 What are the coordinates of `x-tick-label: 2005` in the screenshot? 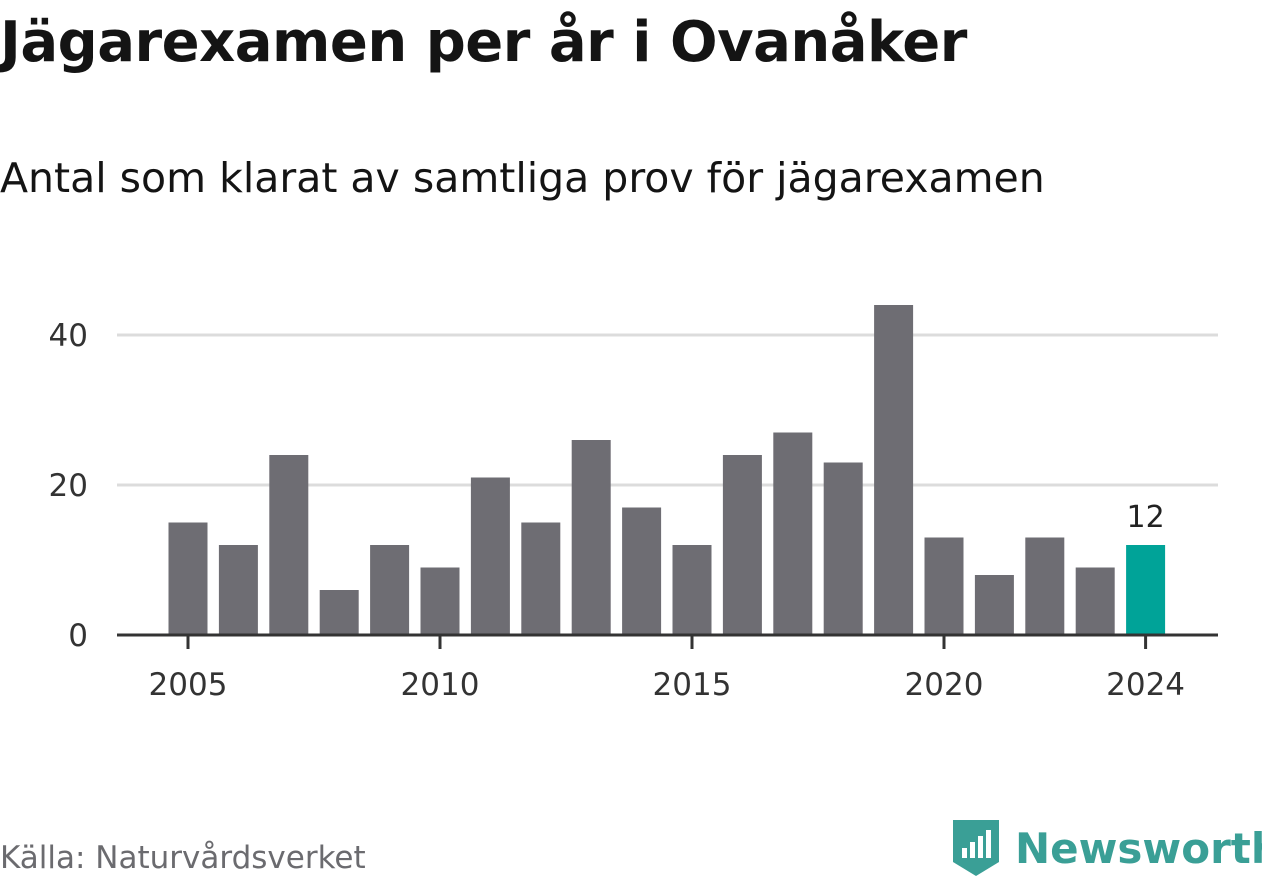 It's located at (188, 685).